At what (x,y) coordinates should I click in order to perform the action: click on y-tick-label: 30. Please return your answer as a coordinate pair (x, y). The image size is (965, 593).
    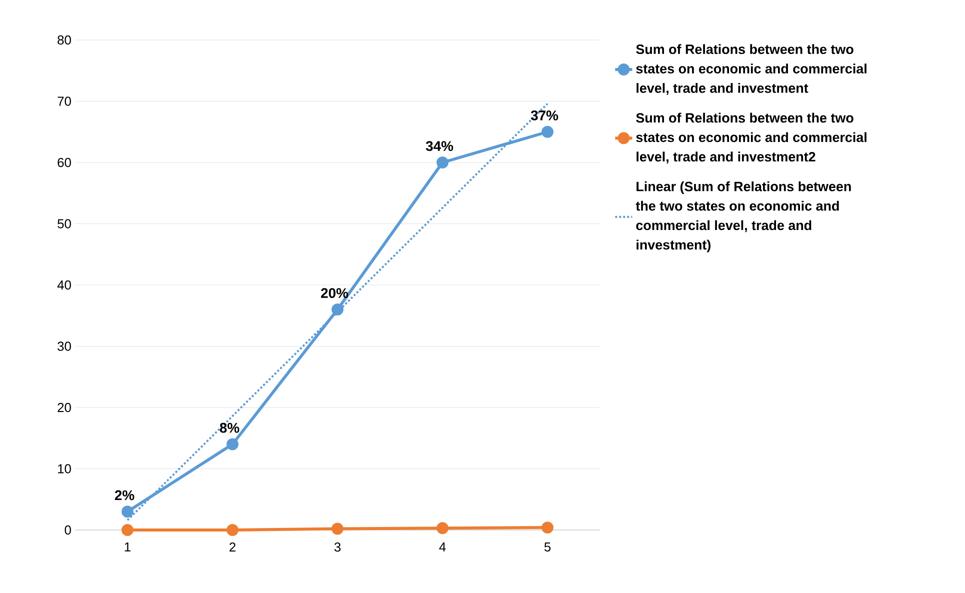
    Looking at the image, I should click on (64, 346).